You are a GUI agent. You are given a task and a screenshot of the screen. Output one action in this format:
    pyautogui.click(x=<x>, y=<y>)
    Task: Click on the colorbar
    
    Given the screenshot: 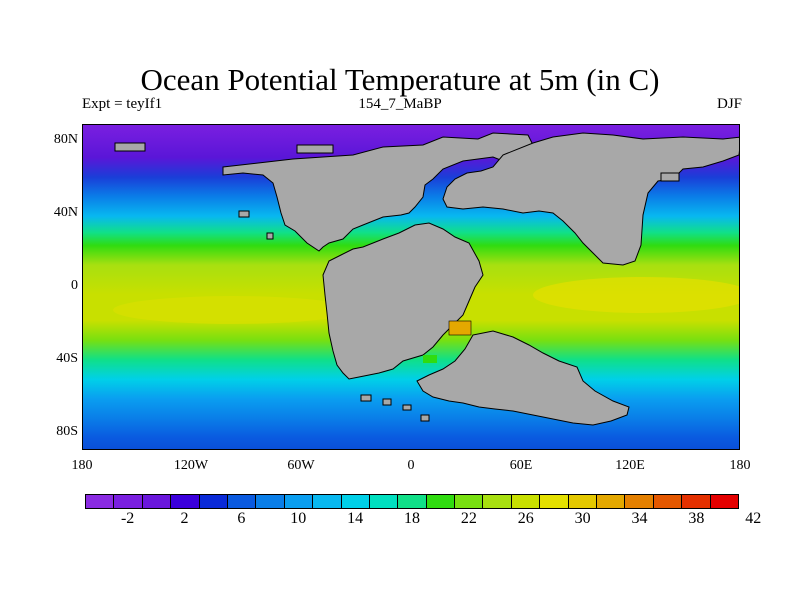 What is the action you would take?
    pyautogui.click(x=412, y=501)
    